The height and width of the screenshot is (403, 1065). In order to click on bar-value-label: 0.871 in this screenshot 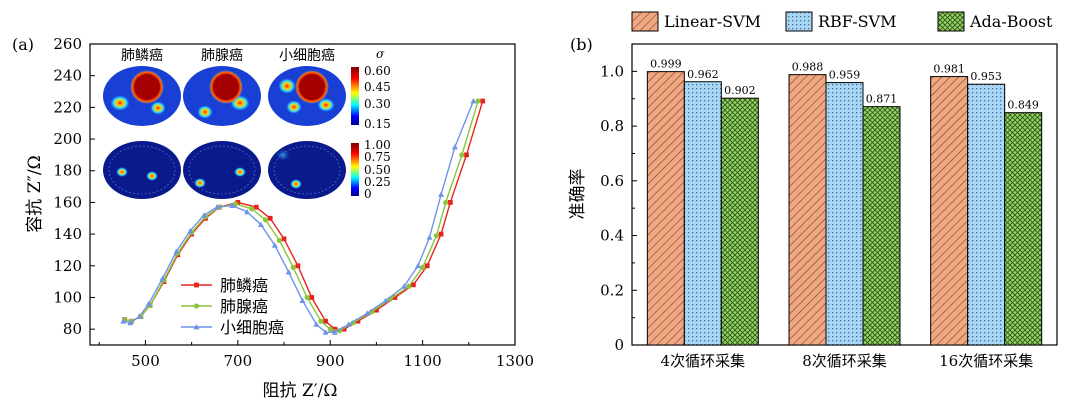, I will do `click(882, 99)`.